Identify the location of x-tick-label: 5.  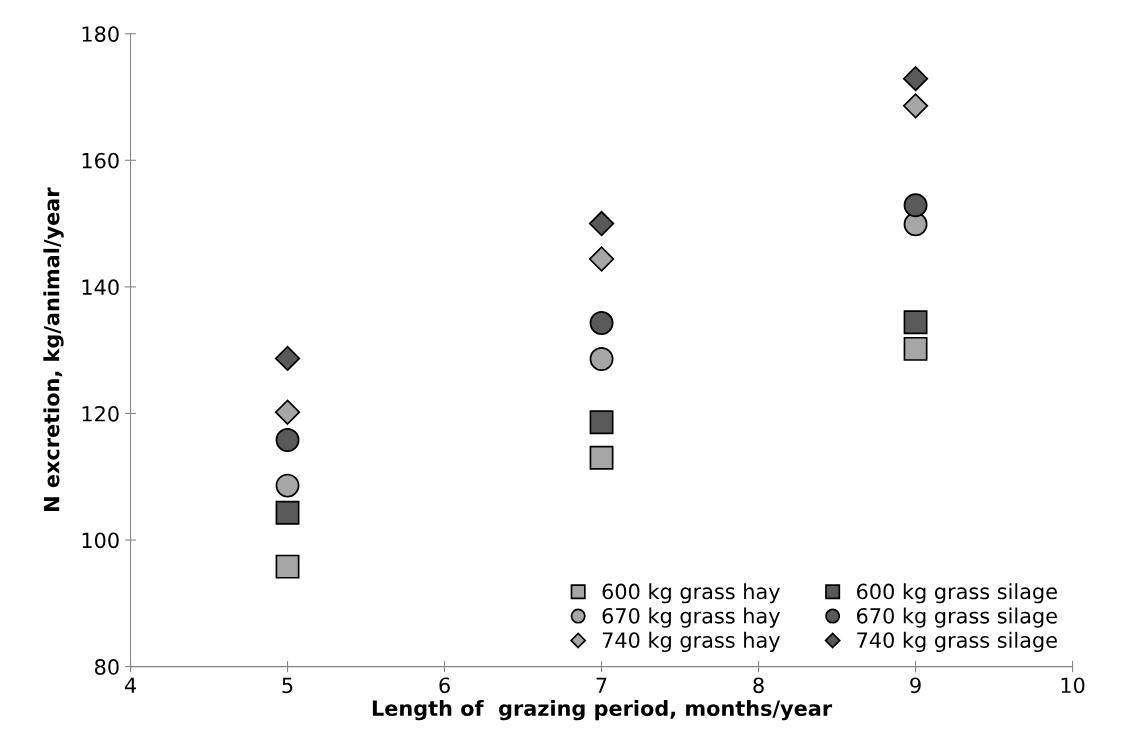
(287, 685).